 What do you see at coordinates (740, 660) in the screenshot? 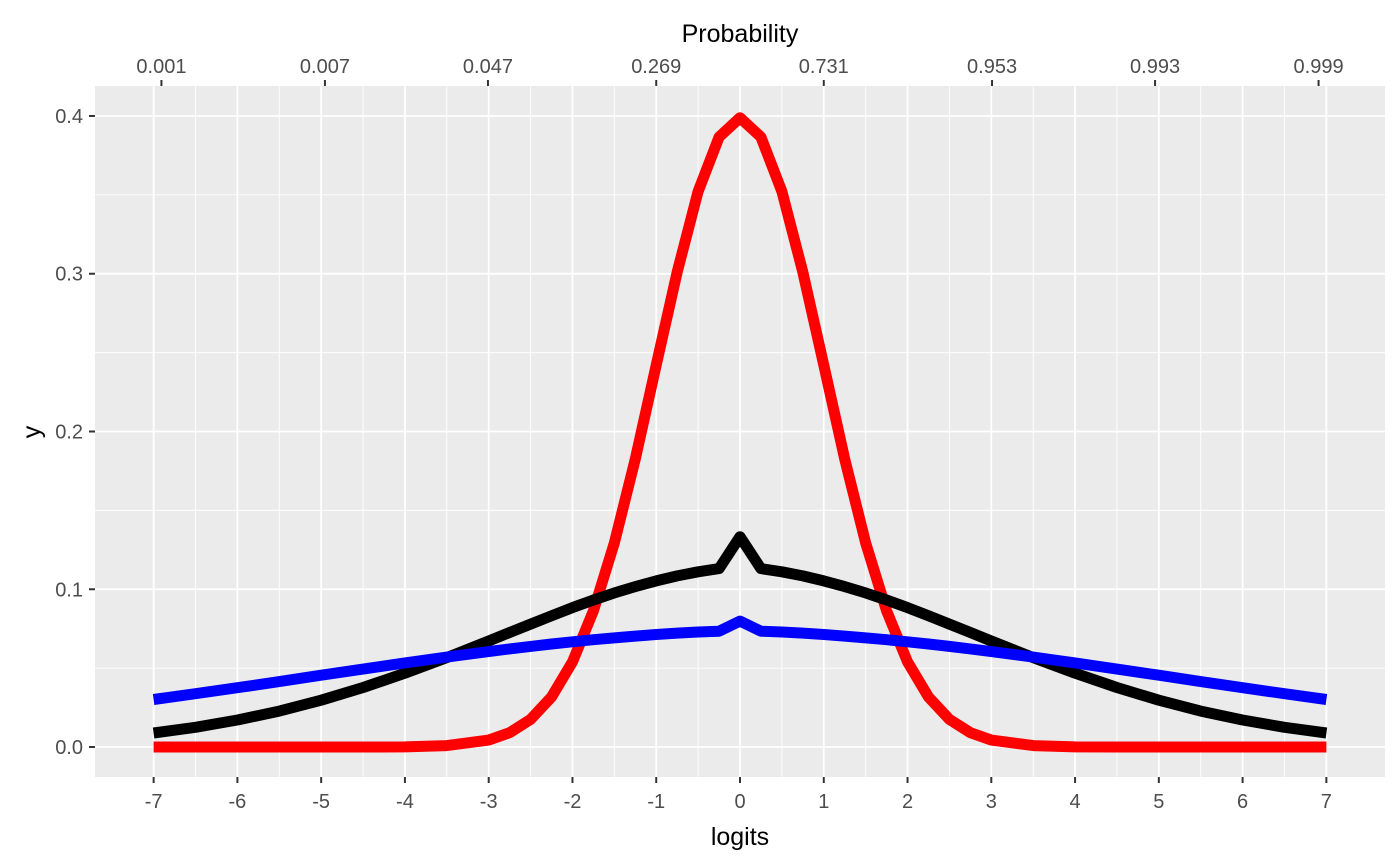
I see `series-blue-line` at bounding box center [740, 660].